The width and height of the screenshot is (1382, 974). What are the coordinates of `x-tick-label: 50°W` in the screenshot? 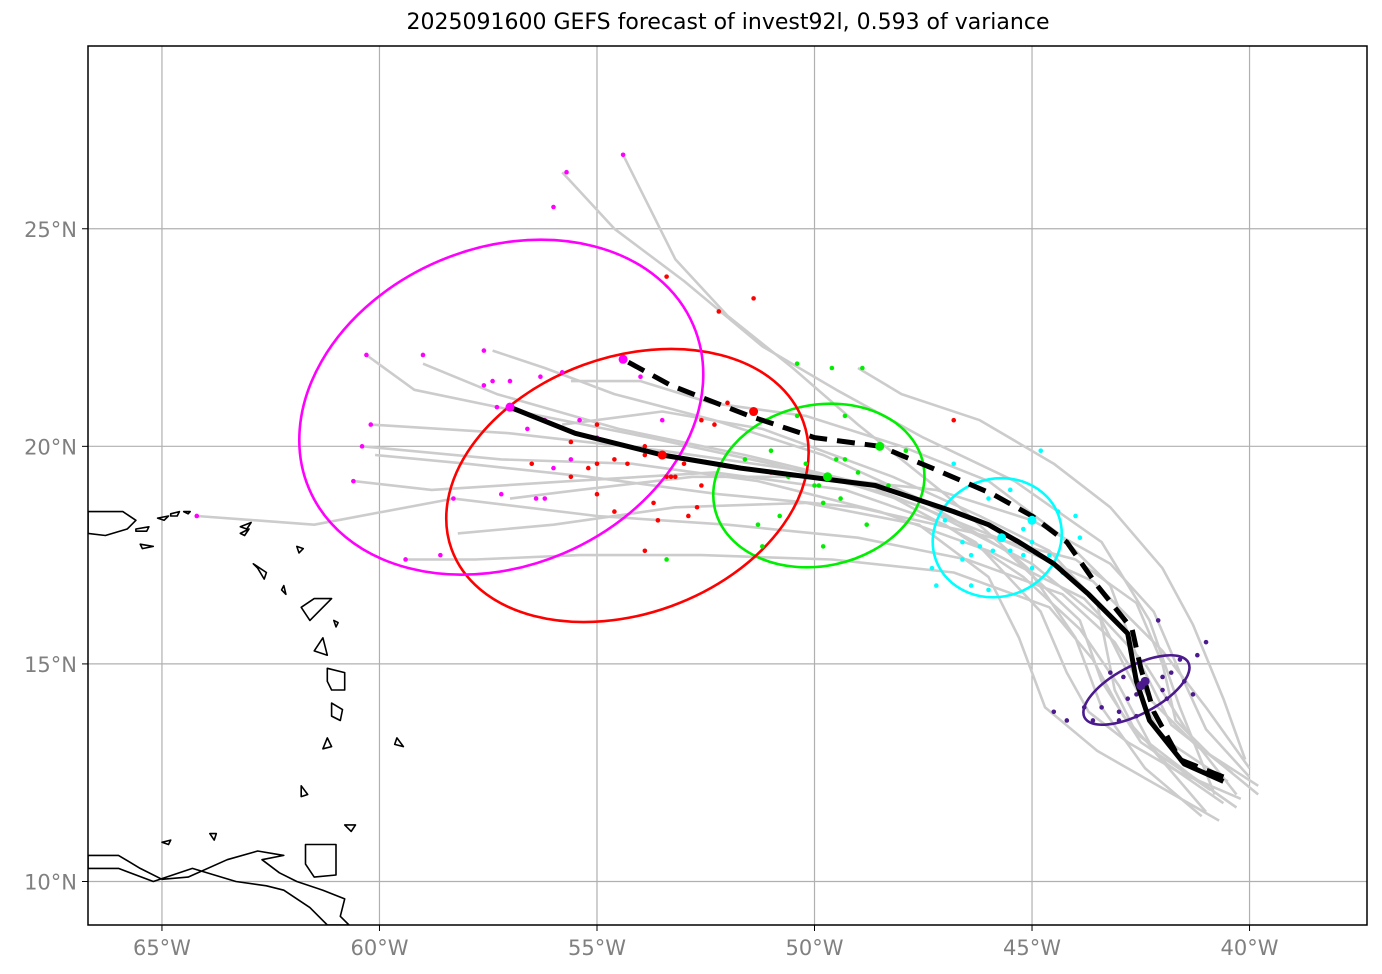 It's located at (815, 948).